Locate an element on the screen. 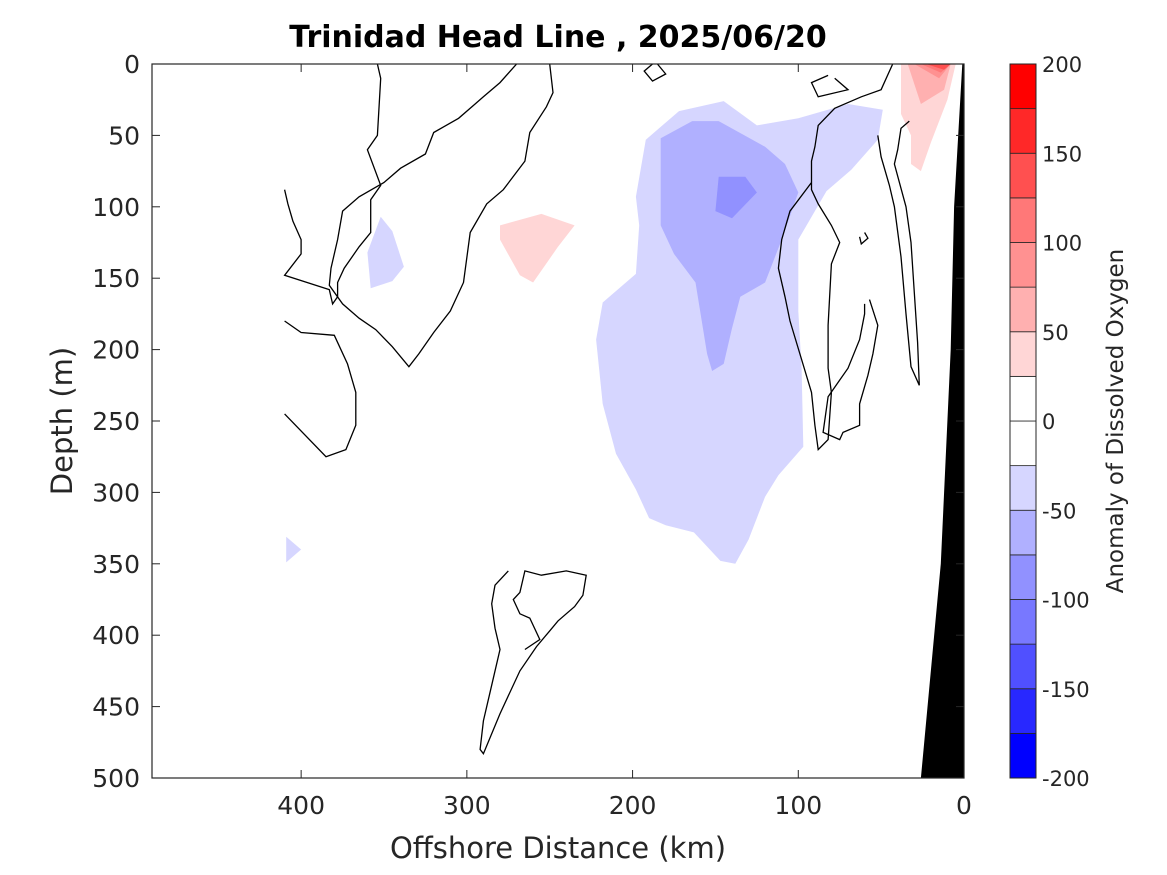 The height and width of the screenshot is (875, 1167). y-tick-label: 200 is located at coordinates (116, 350).